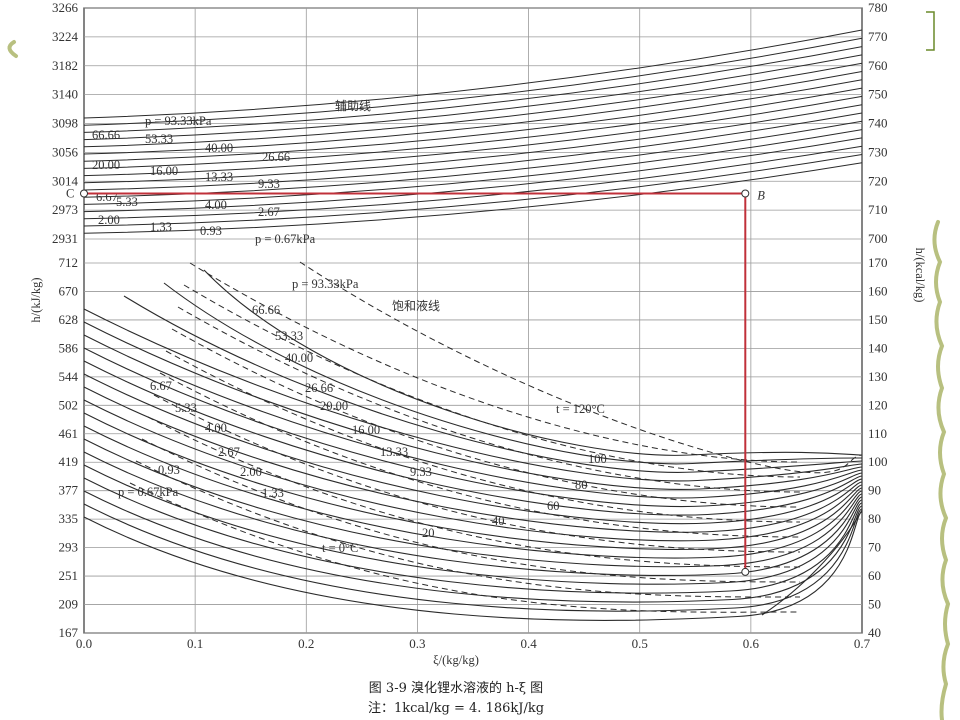 The width and height of the screenshot is (960, 720). What do you see at coordinates (456, 688) in the screenshot?
I see `figure-caption: 图 3-9 溴化锂水溶液的 h-ξ 图` at bounding box center [456, 688].